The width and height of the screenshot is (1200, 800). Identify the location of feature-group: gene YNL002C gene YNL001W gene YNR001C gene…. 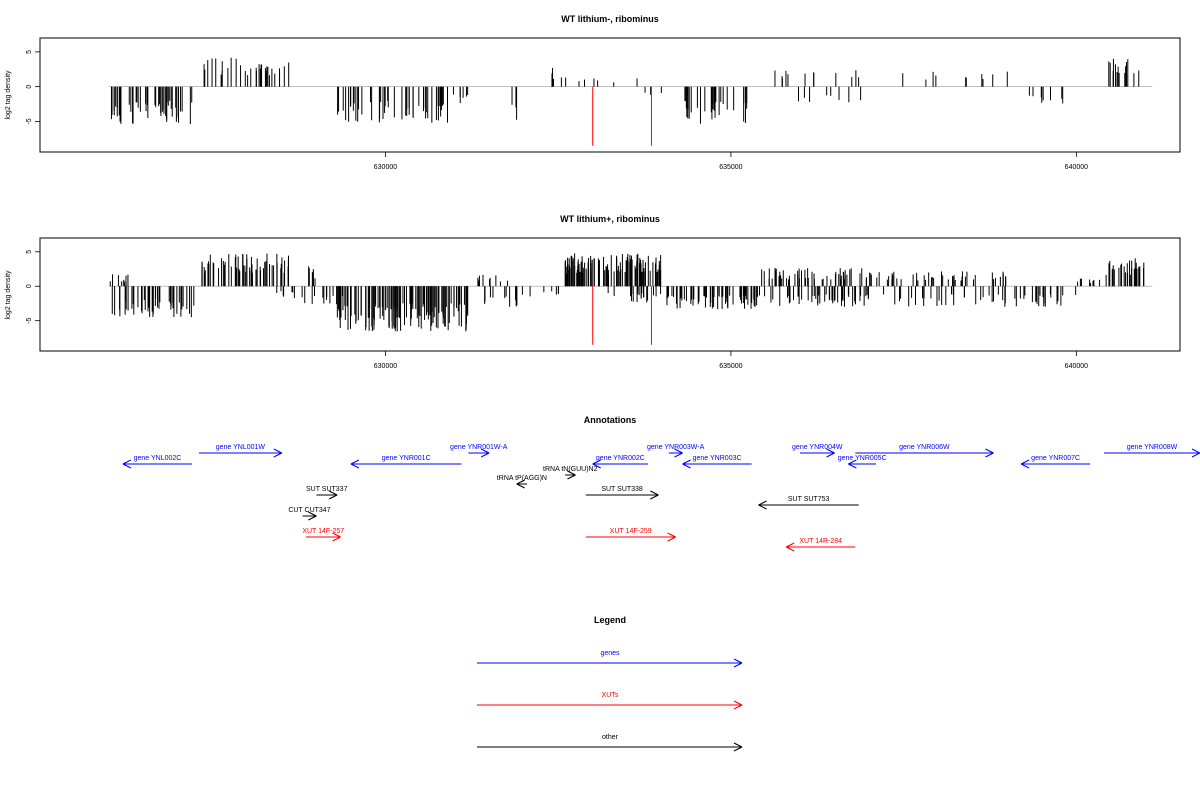
(661, 498).